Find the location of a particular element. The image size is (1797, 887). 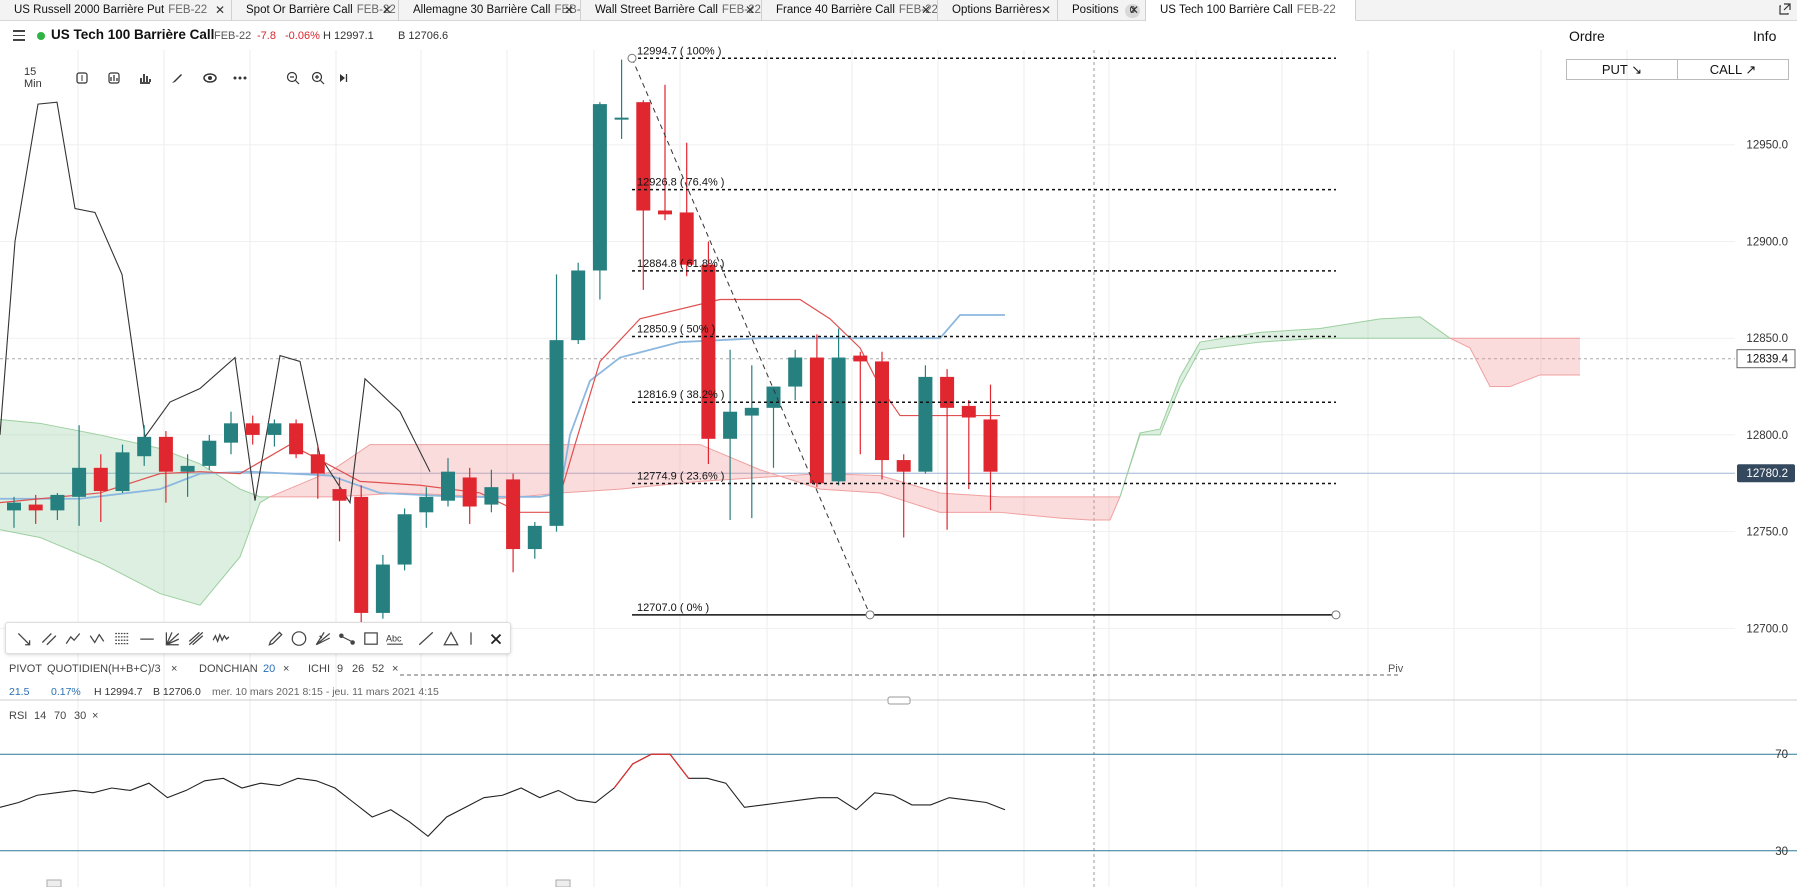

tab-instrument: US Tech 100 Barrière Call FEB-22 is located at coordinates (1251, 10).